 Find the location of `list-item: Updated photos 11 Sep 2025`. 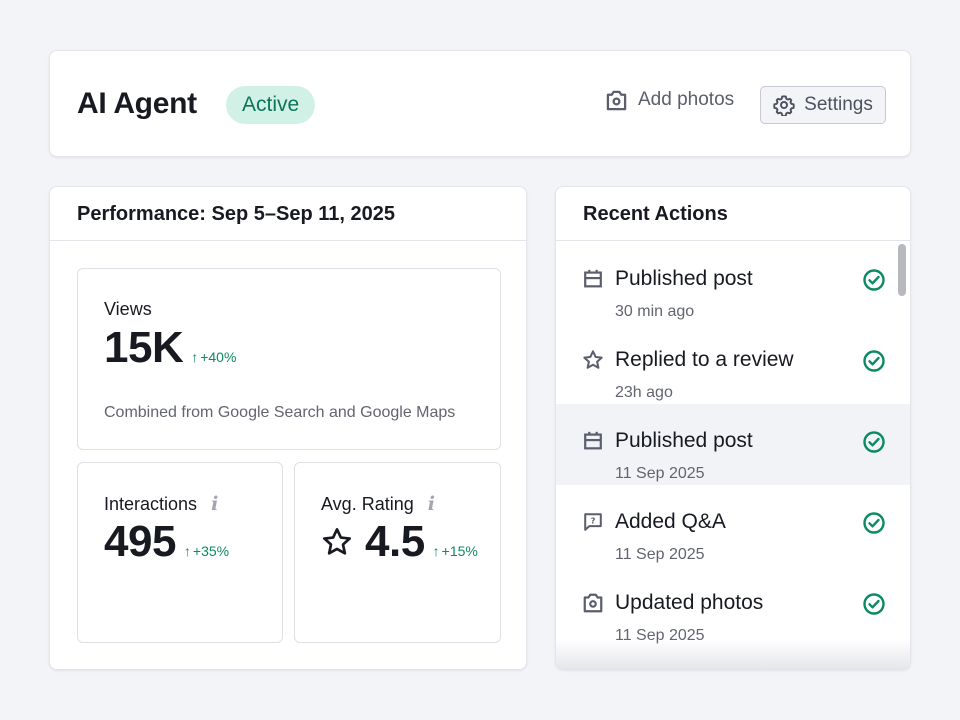

list-item: Updated photos 11 Sep 2025 is located at coordinates (733, 606).